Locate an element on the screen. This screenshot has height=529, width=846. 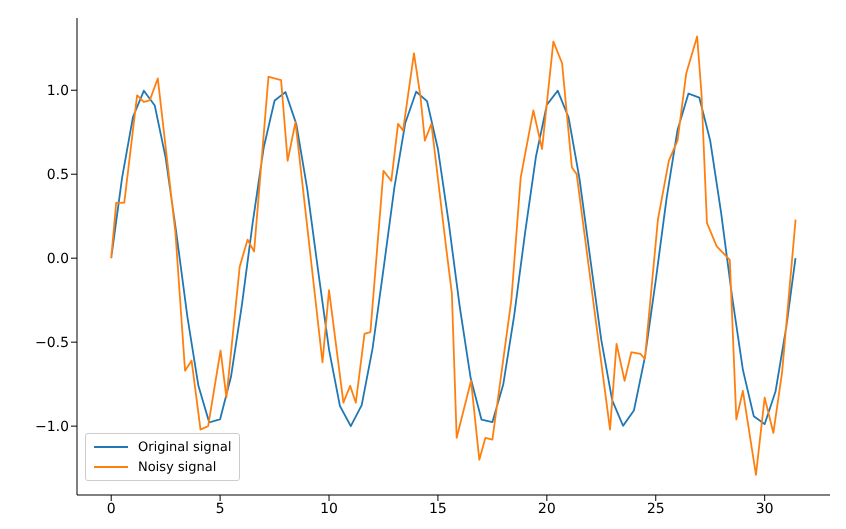
y-tick-label: −1.0 is located at coordinates (52, 427).